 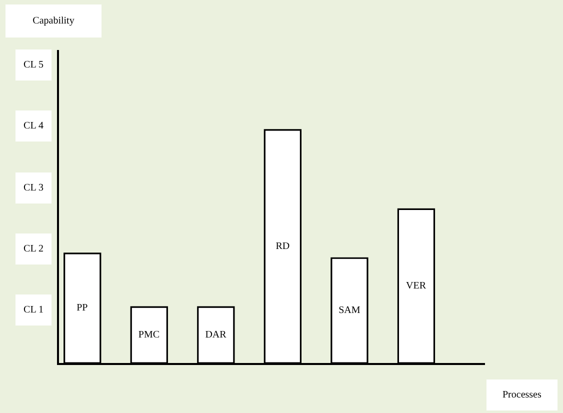 What do you see at coordinates (34, 126) in the screenshot?
I see `text: CL 4` at bounding box center [34, 126].